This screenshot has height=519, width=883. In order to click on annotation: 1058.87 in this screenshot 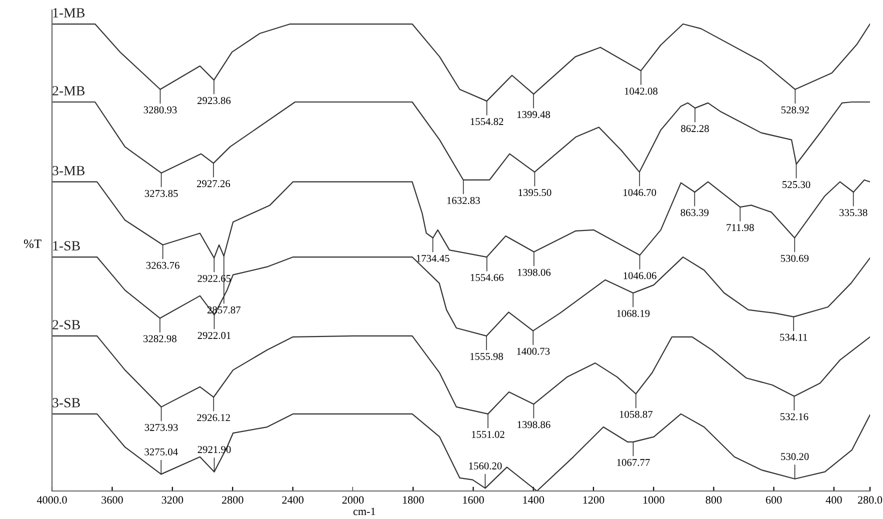, I will do `click(636, 414)`.